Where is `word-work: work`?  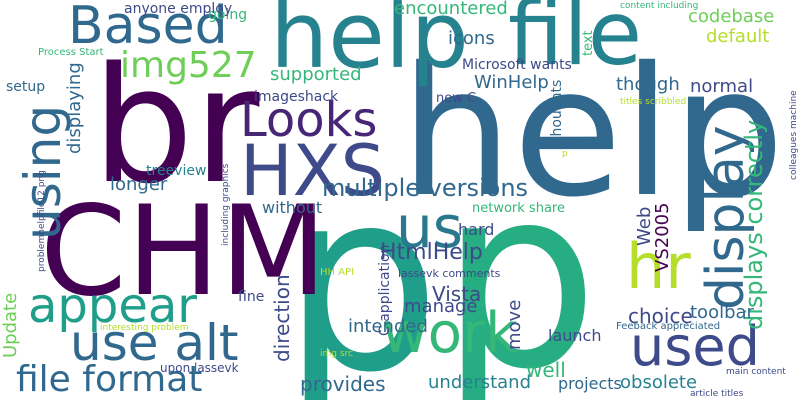 word-work: work is located at coordinates (450, 333).